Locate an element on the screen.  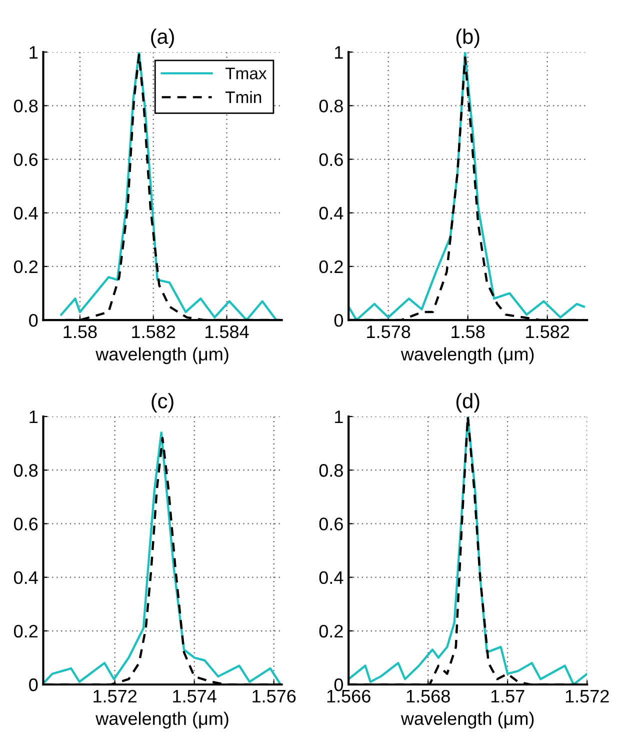
chart-title: (b) is located at coordinates (468, 38).